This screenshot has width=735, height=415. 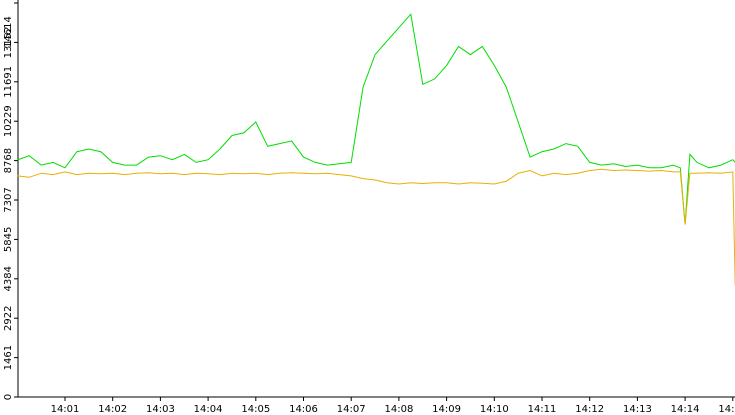 What do you see at coordinates (208, 409) in the screenshot?
I see `x-tick-label: 14:04` at bounding box center [208, 409].